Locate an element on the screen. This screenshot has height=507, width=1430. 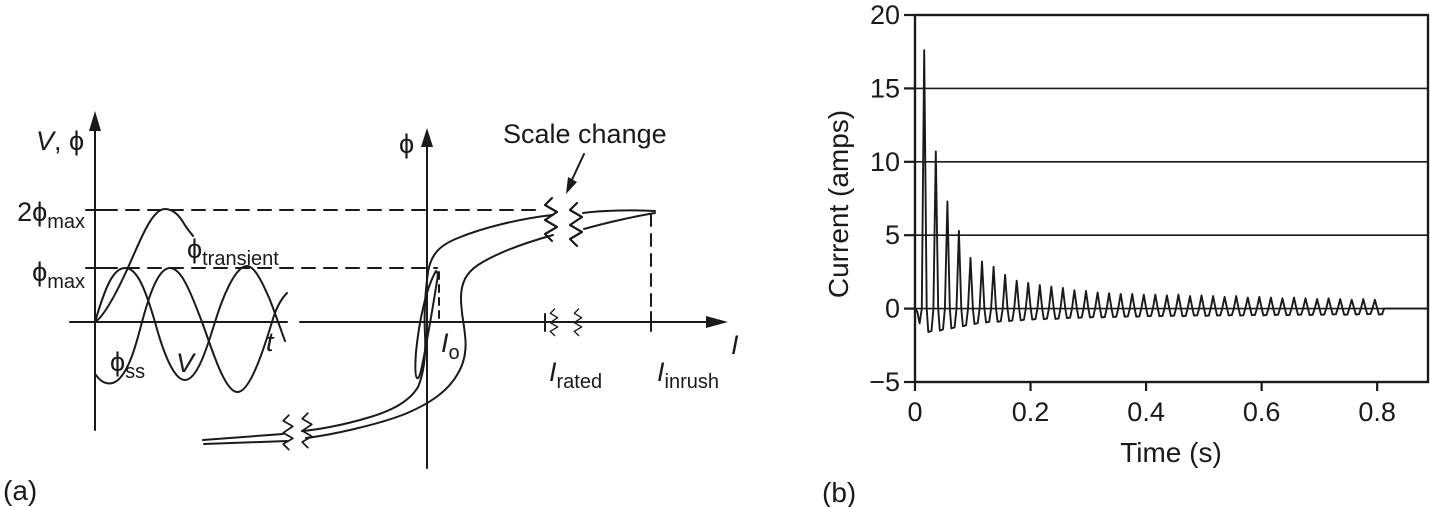
flux-time-y-axis-arrowhead is located at coordinates (95, 121).